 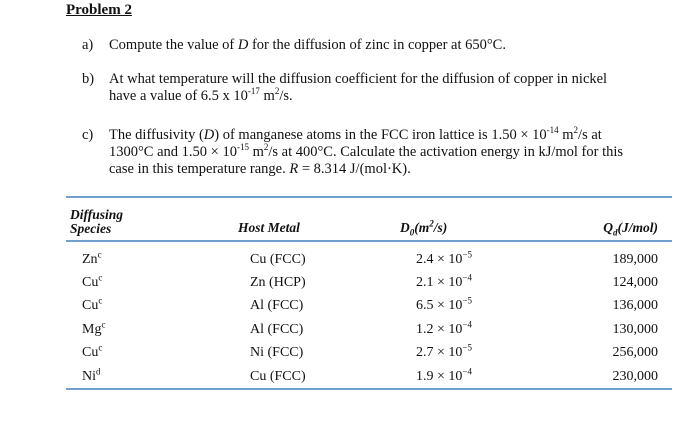 I want to click on table-row: Nid Cu (FCC) 1.9 × 10−4 230,000, so click(x=369, y=376).